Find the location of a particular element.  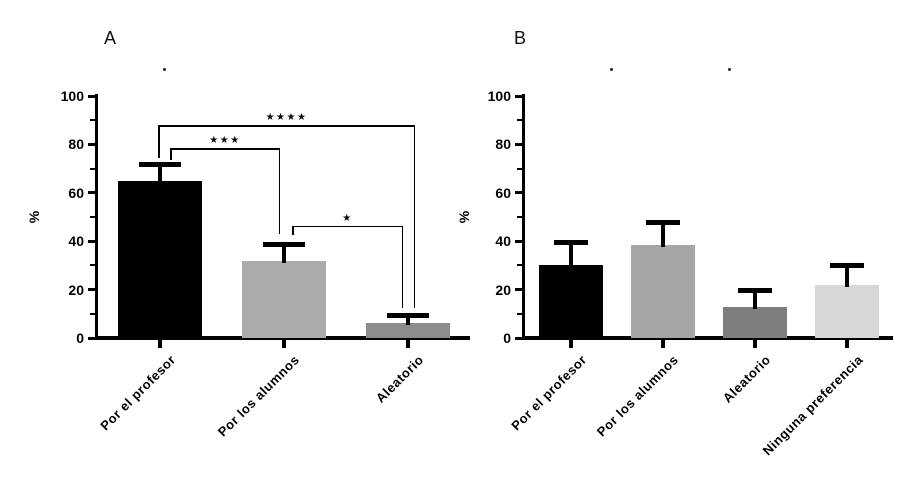

significance-stars: ★★★★ is located at coordinates (286, 118).